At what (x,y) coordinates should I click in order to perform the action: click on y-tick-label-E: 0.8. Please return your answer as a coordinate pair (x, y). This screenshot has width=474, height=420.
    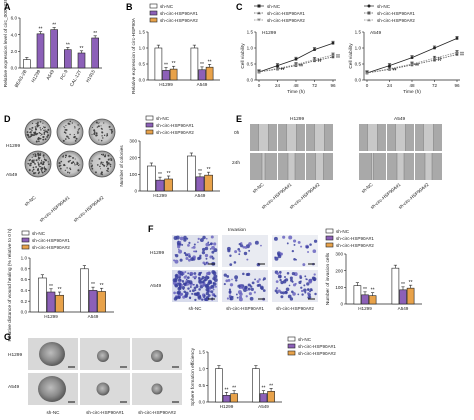
    Looking at the image, I should click on (24, 268).